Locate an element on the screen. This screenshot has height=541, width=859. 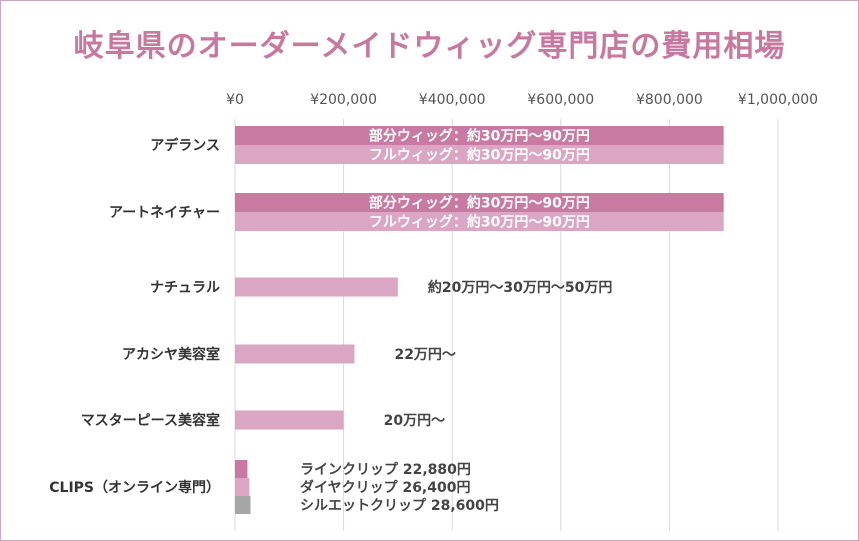
bar-data-label: ダイヤクリップ 26,400円 is located at coordinates (385, 487).